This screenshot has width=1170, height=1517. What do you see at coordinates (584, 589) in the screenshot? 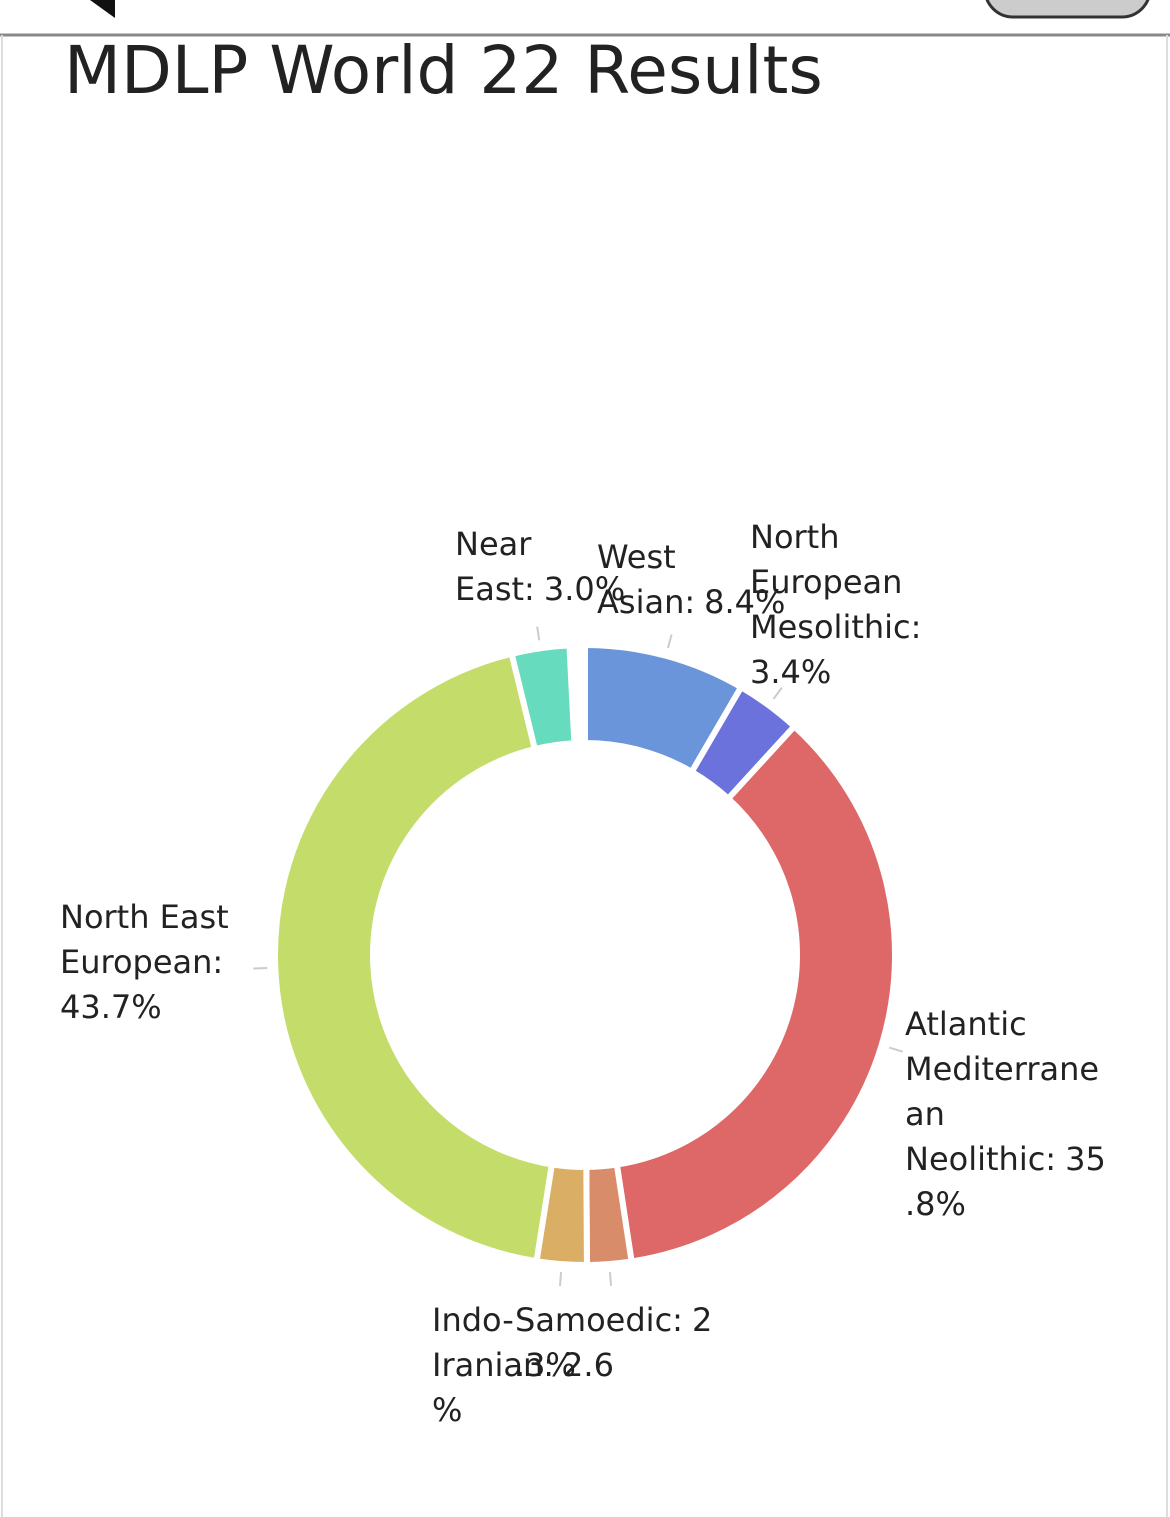
I see `slice-value: 3.0%` at bounding box center [584, 589].